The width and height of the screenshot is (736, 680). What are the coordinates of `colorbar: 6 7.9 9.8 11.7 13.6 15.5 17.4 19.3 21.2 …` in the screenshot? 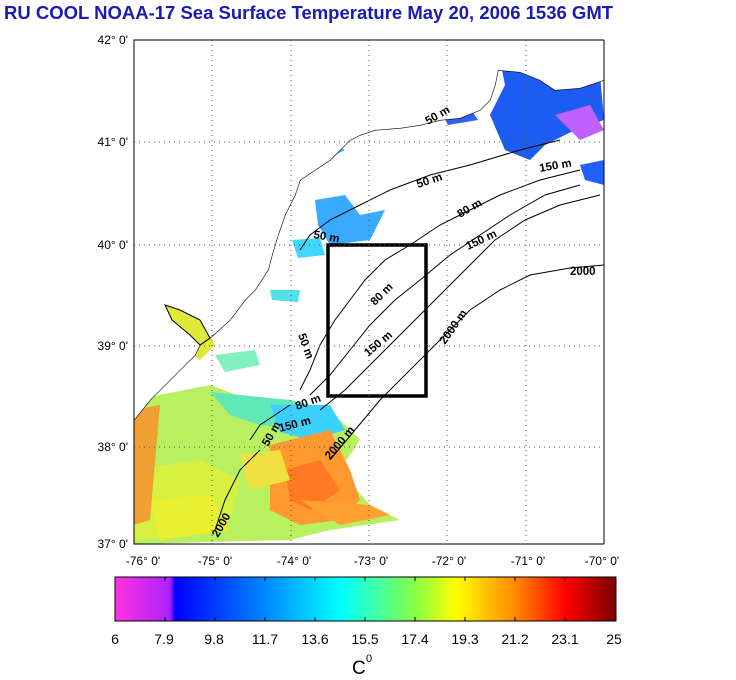 It's located at (366, 627).